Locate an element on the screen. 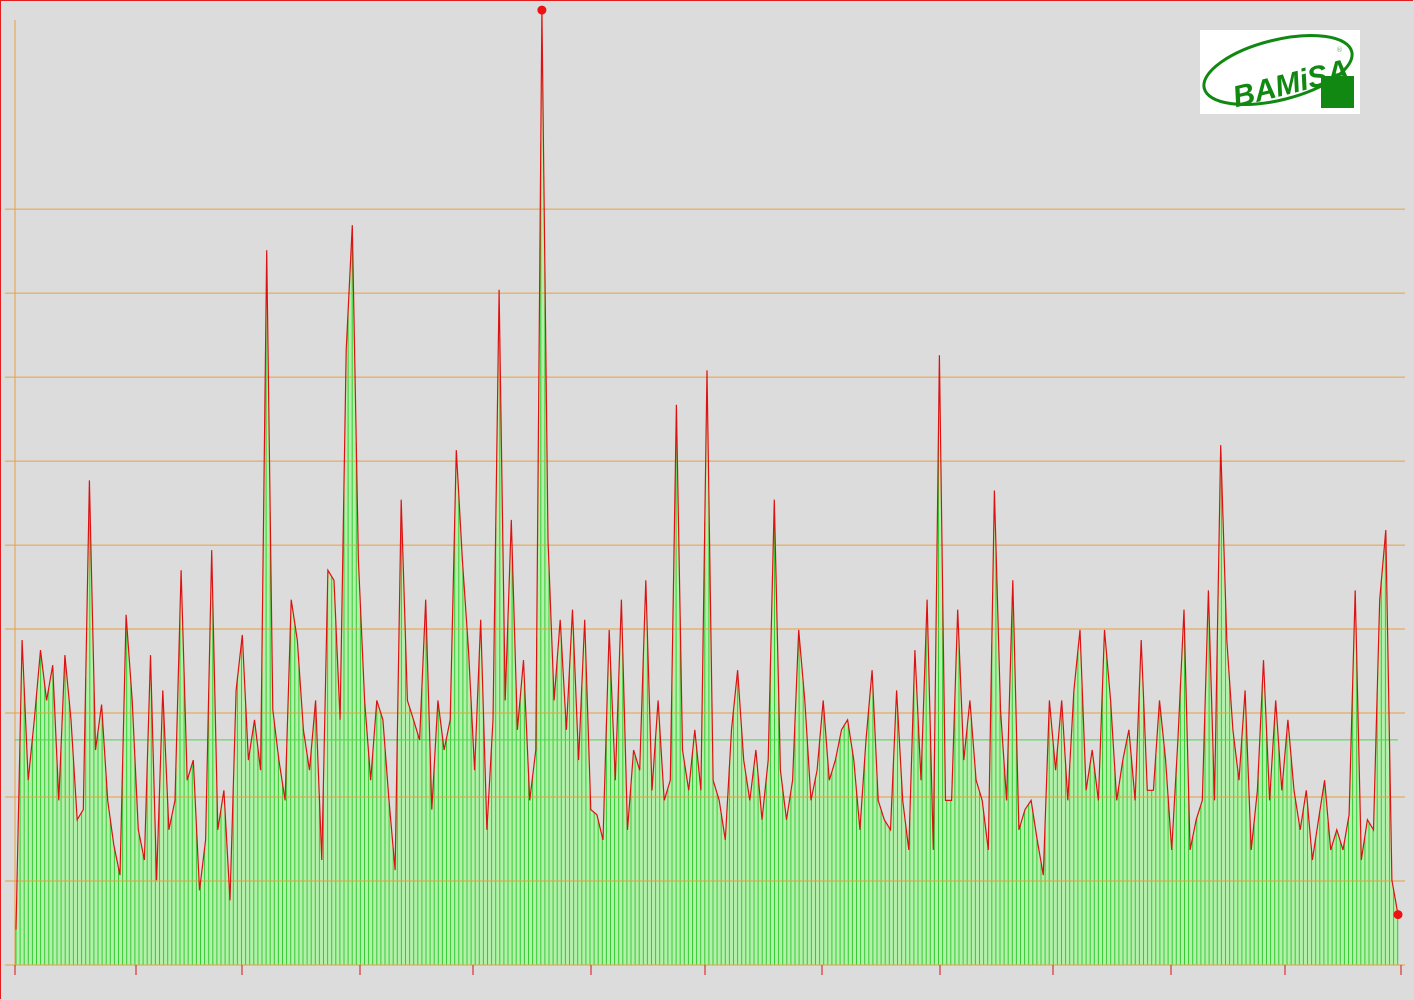  last-value-marker is located at coordinates (1398, 915).